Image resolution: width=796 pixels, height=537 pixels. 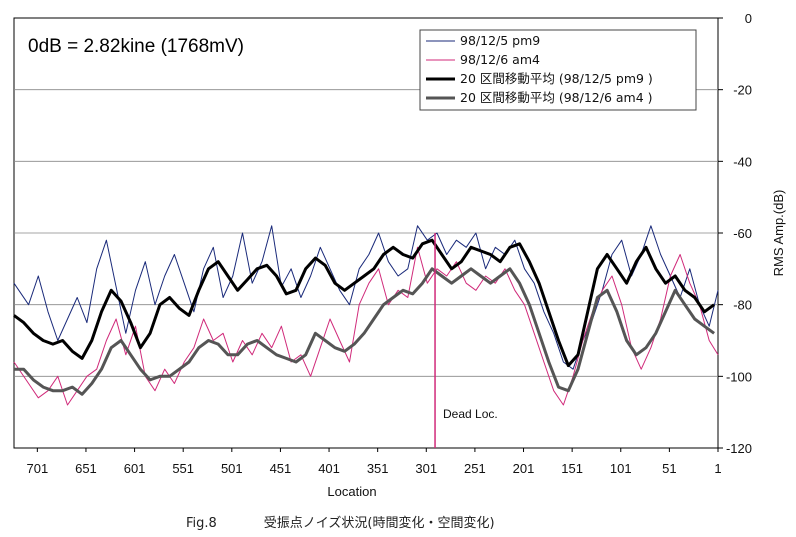 I want to click on figure-caption: Fig.8 受振点ノイズ状況(時間変化・空間変化), so click(x=340, y=521).